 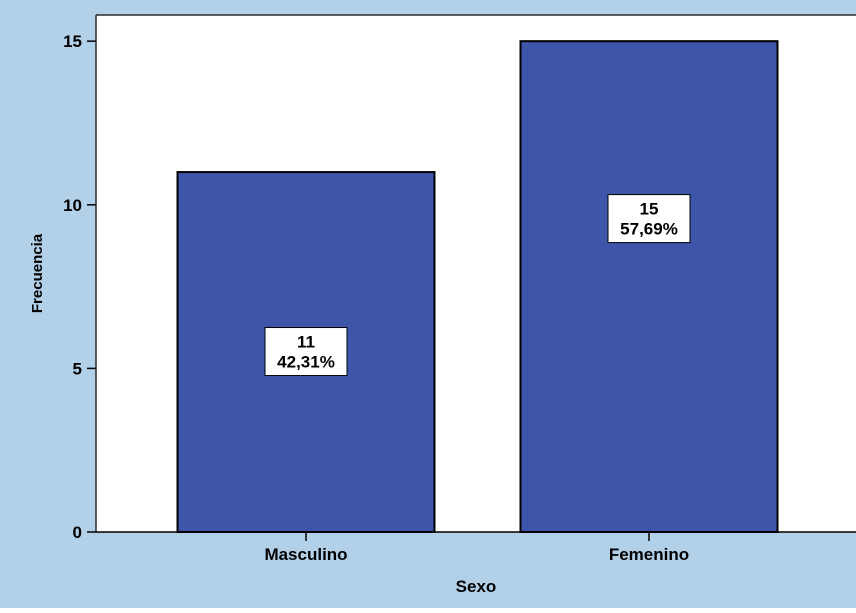 I want to click on y-tick-label-15: 15, so click(x=72, y=41).